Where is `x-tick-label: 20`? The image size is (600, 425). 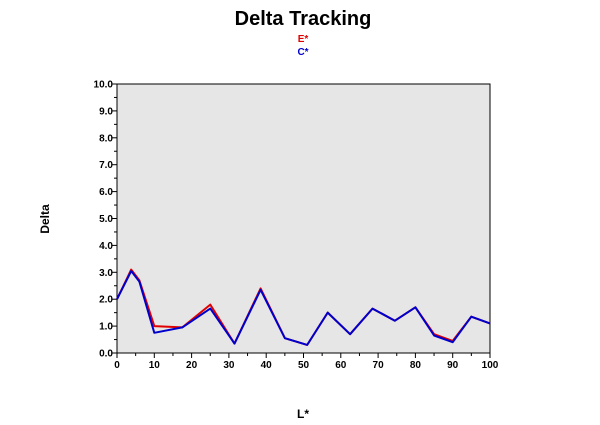 x-tick-label: 20 is located at coordinates (192, 365).